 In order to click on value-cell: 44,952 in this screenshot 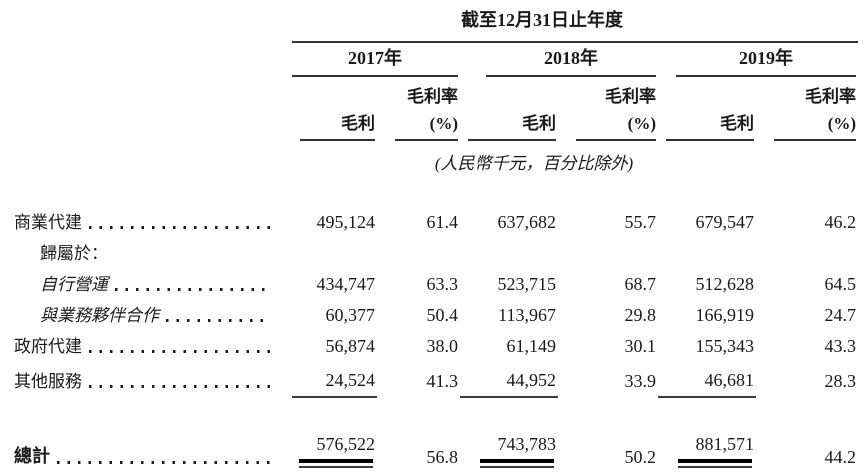, I will do `click(509, 379)`.